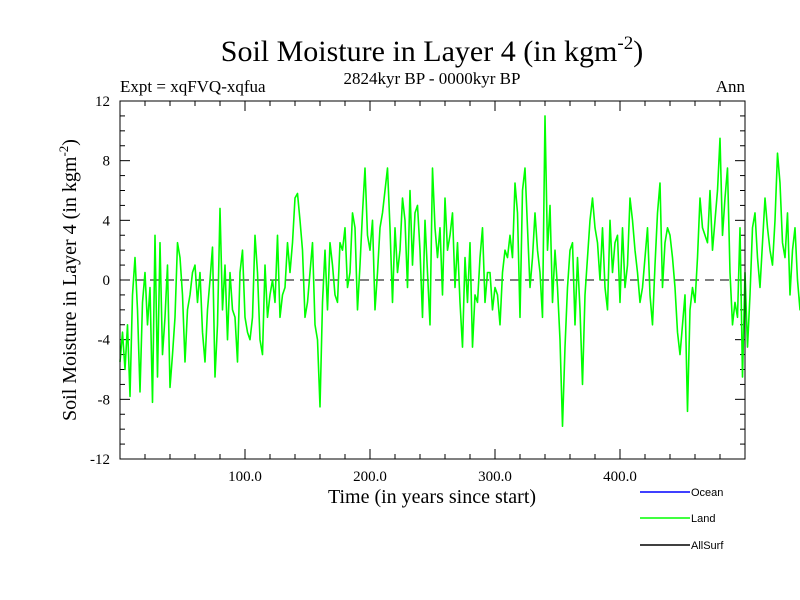 The image size is (800, 600). Describe the element at coordinates (70, 142) in the screenshot. I see `y-axis-label-close: )` at that location.